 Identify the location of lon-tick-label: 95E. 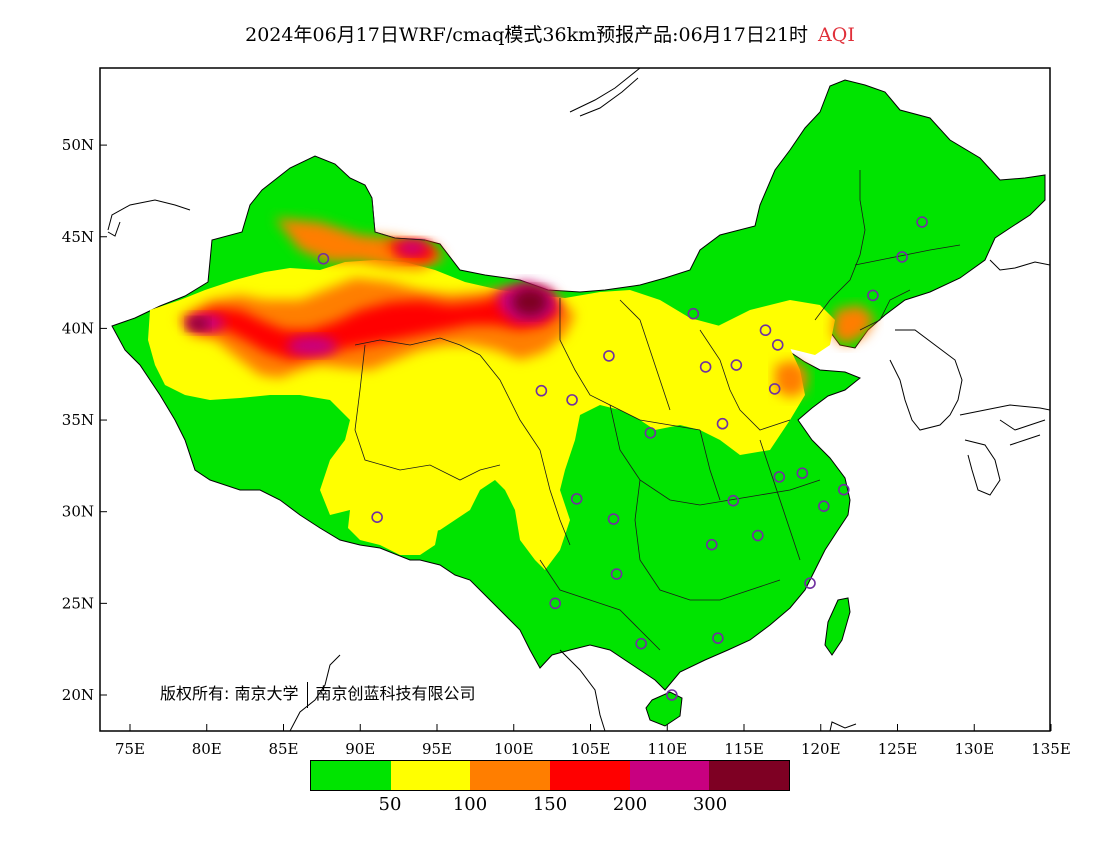
(437, 749).